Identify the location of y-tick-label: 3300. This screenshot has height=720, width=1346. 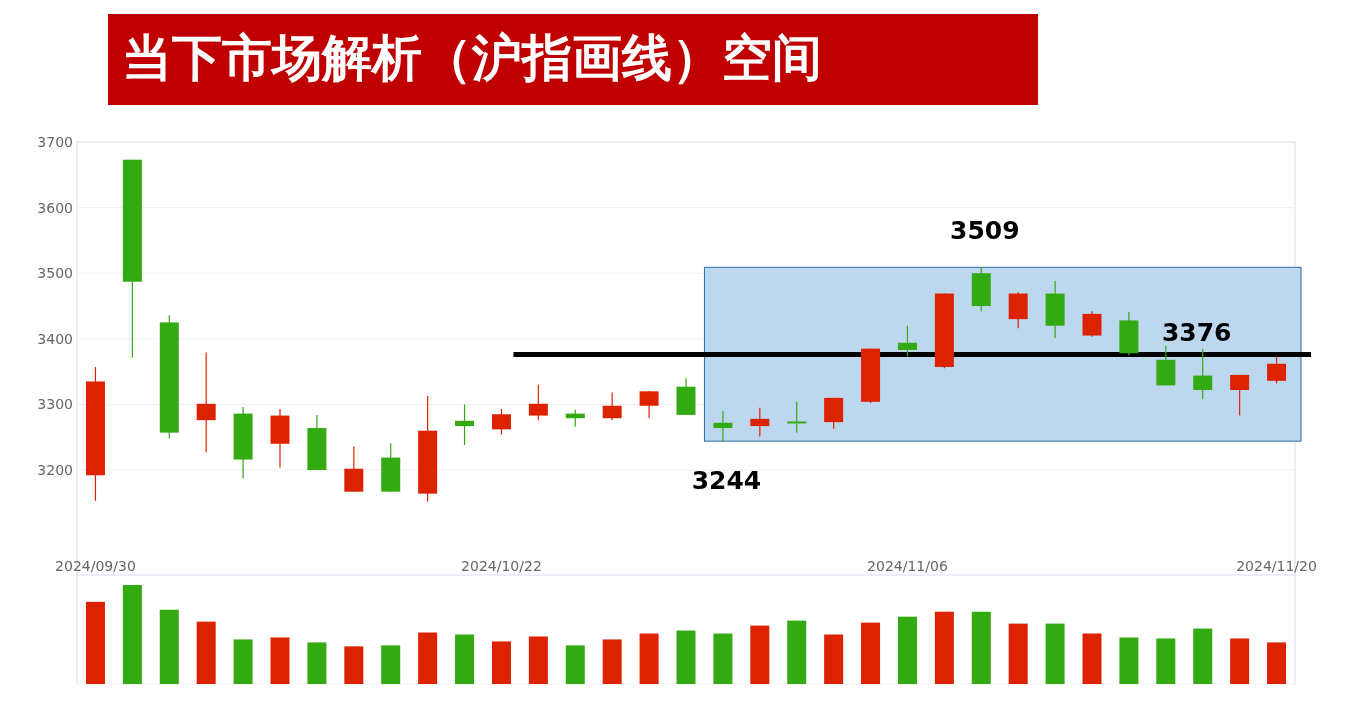
(55, 404).